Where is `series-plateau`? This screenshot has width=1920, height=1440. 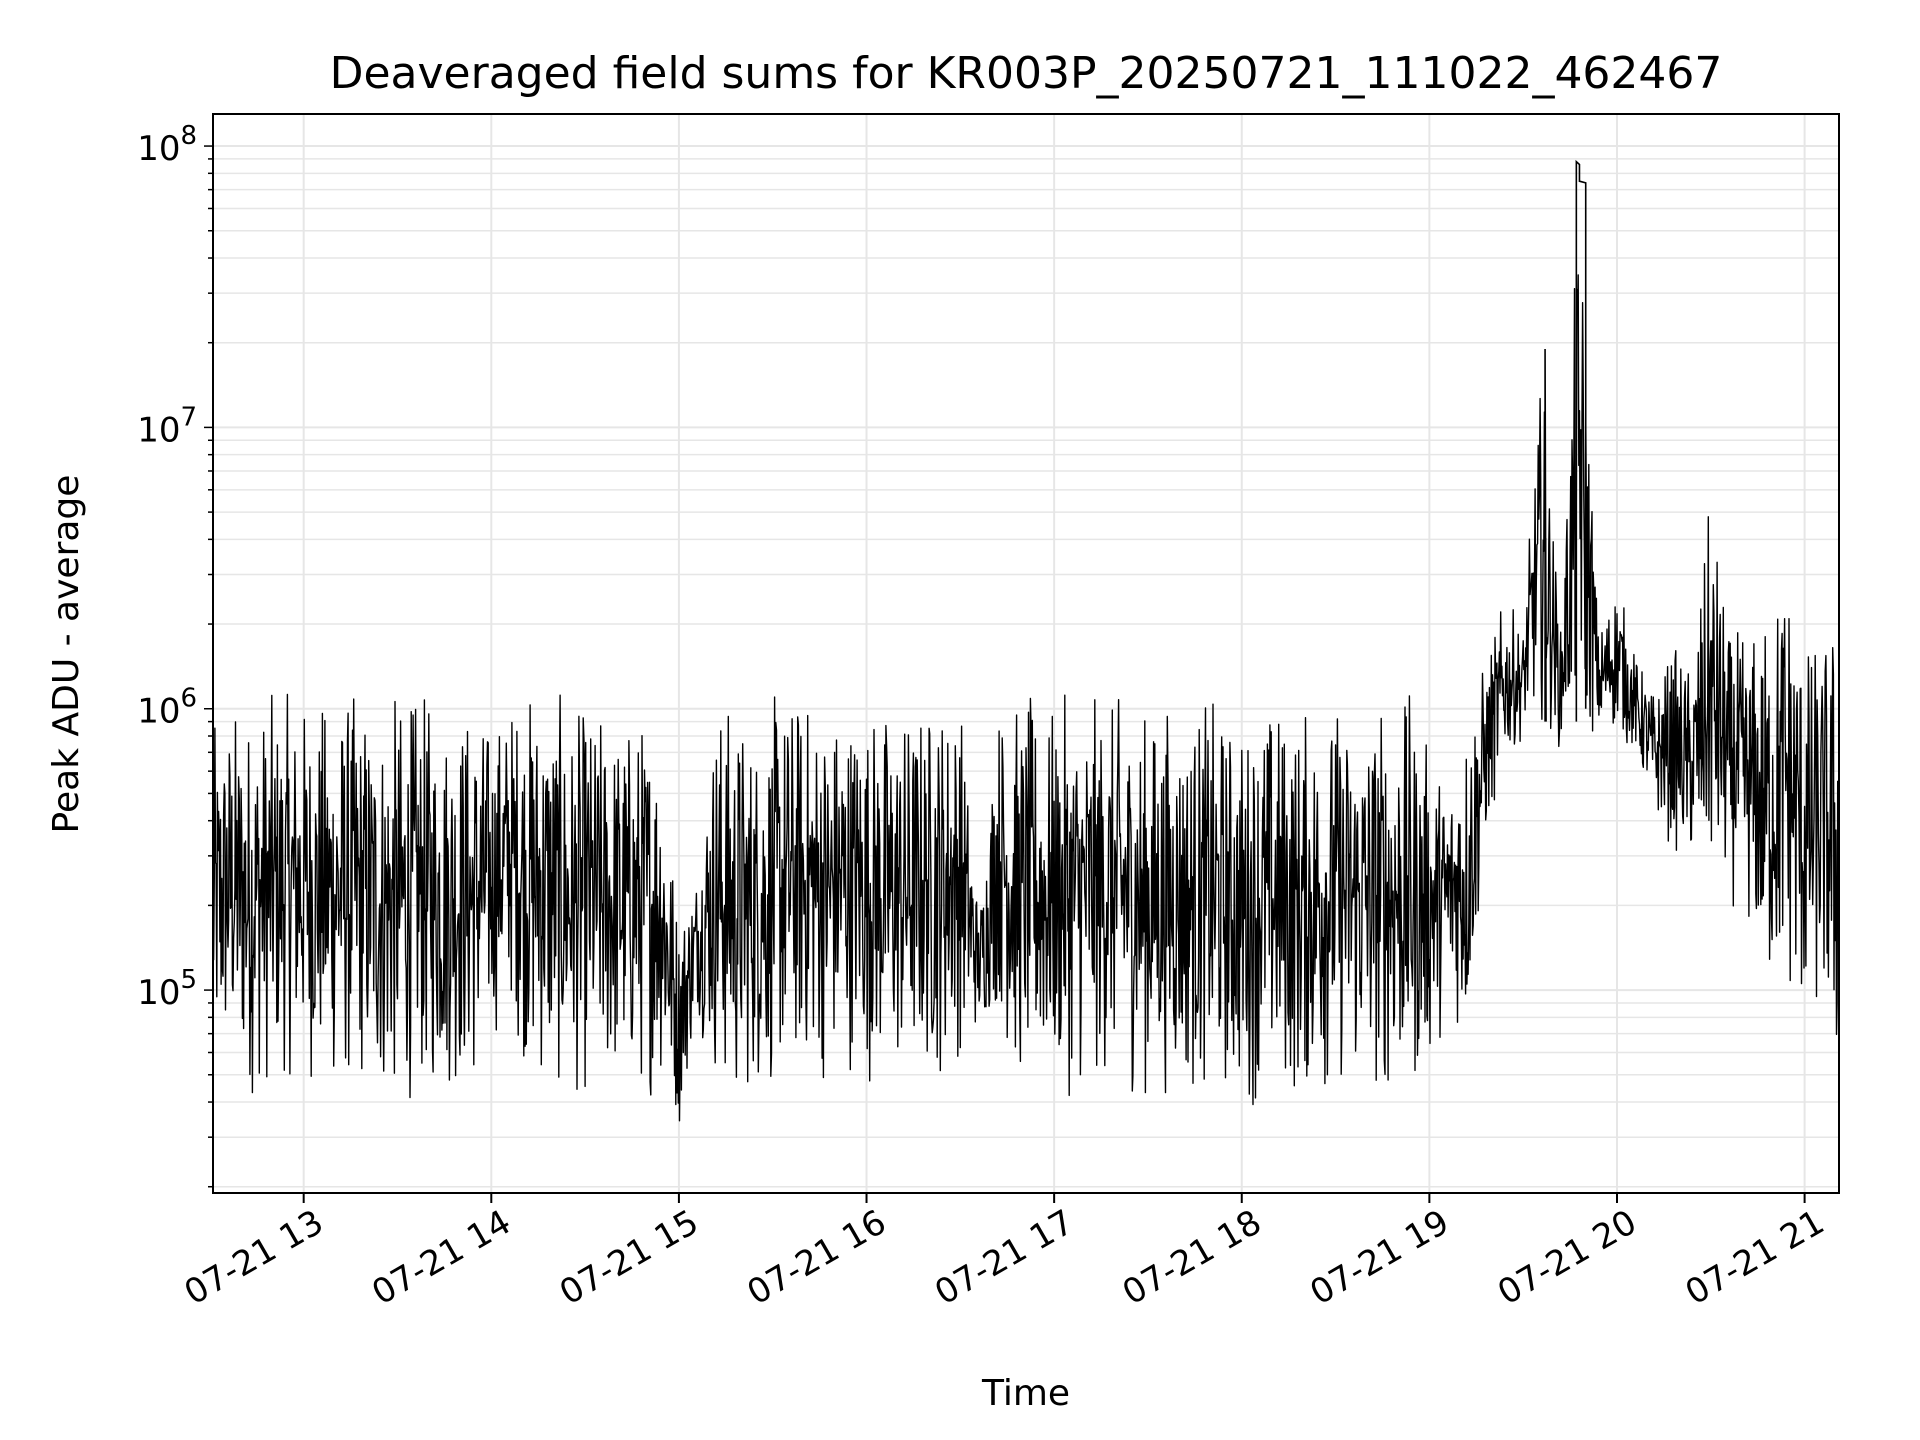 series-plateau is located at coordinates (1581, 440).